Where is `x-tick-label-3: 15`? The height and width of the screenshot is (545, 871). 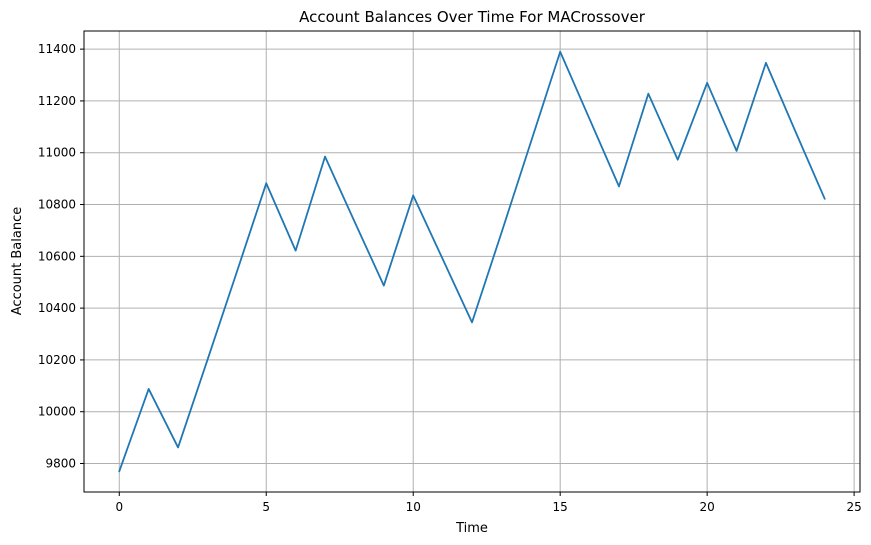
x-tick-label-3: 15 is located at coordinates (560, 507).